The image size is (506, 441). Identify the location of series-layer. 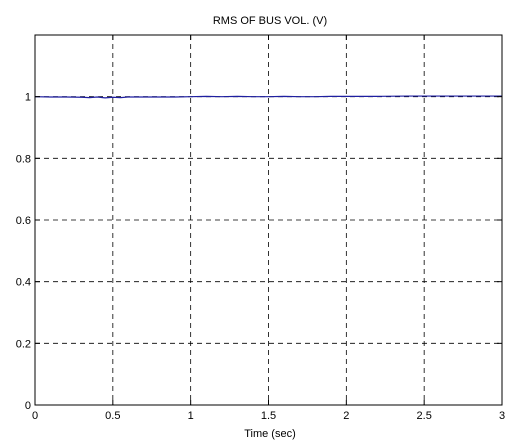
(268, 97).